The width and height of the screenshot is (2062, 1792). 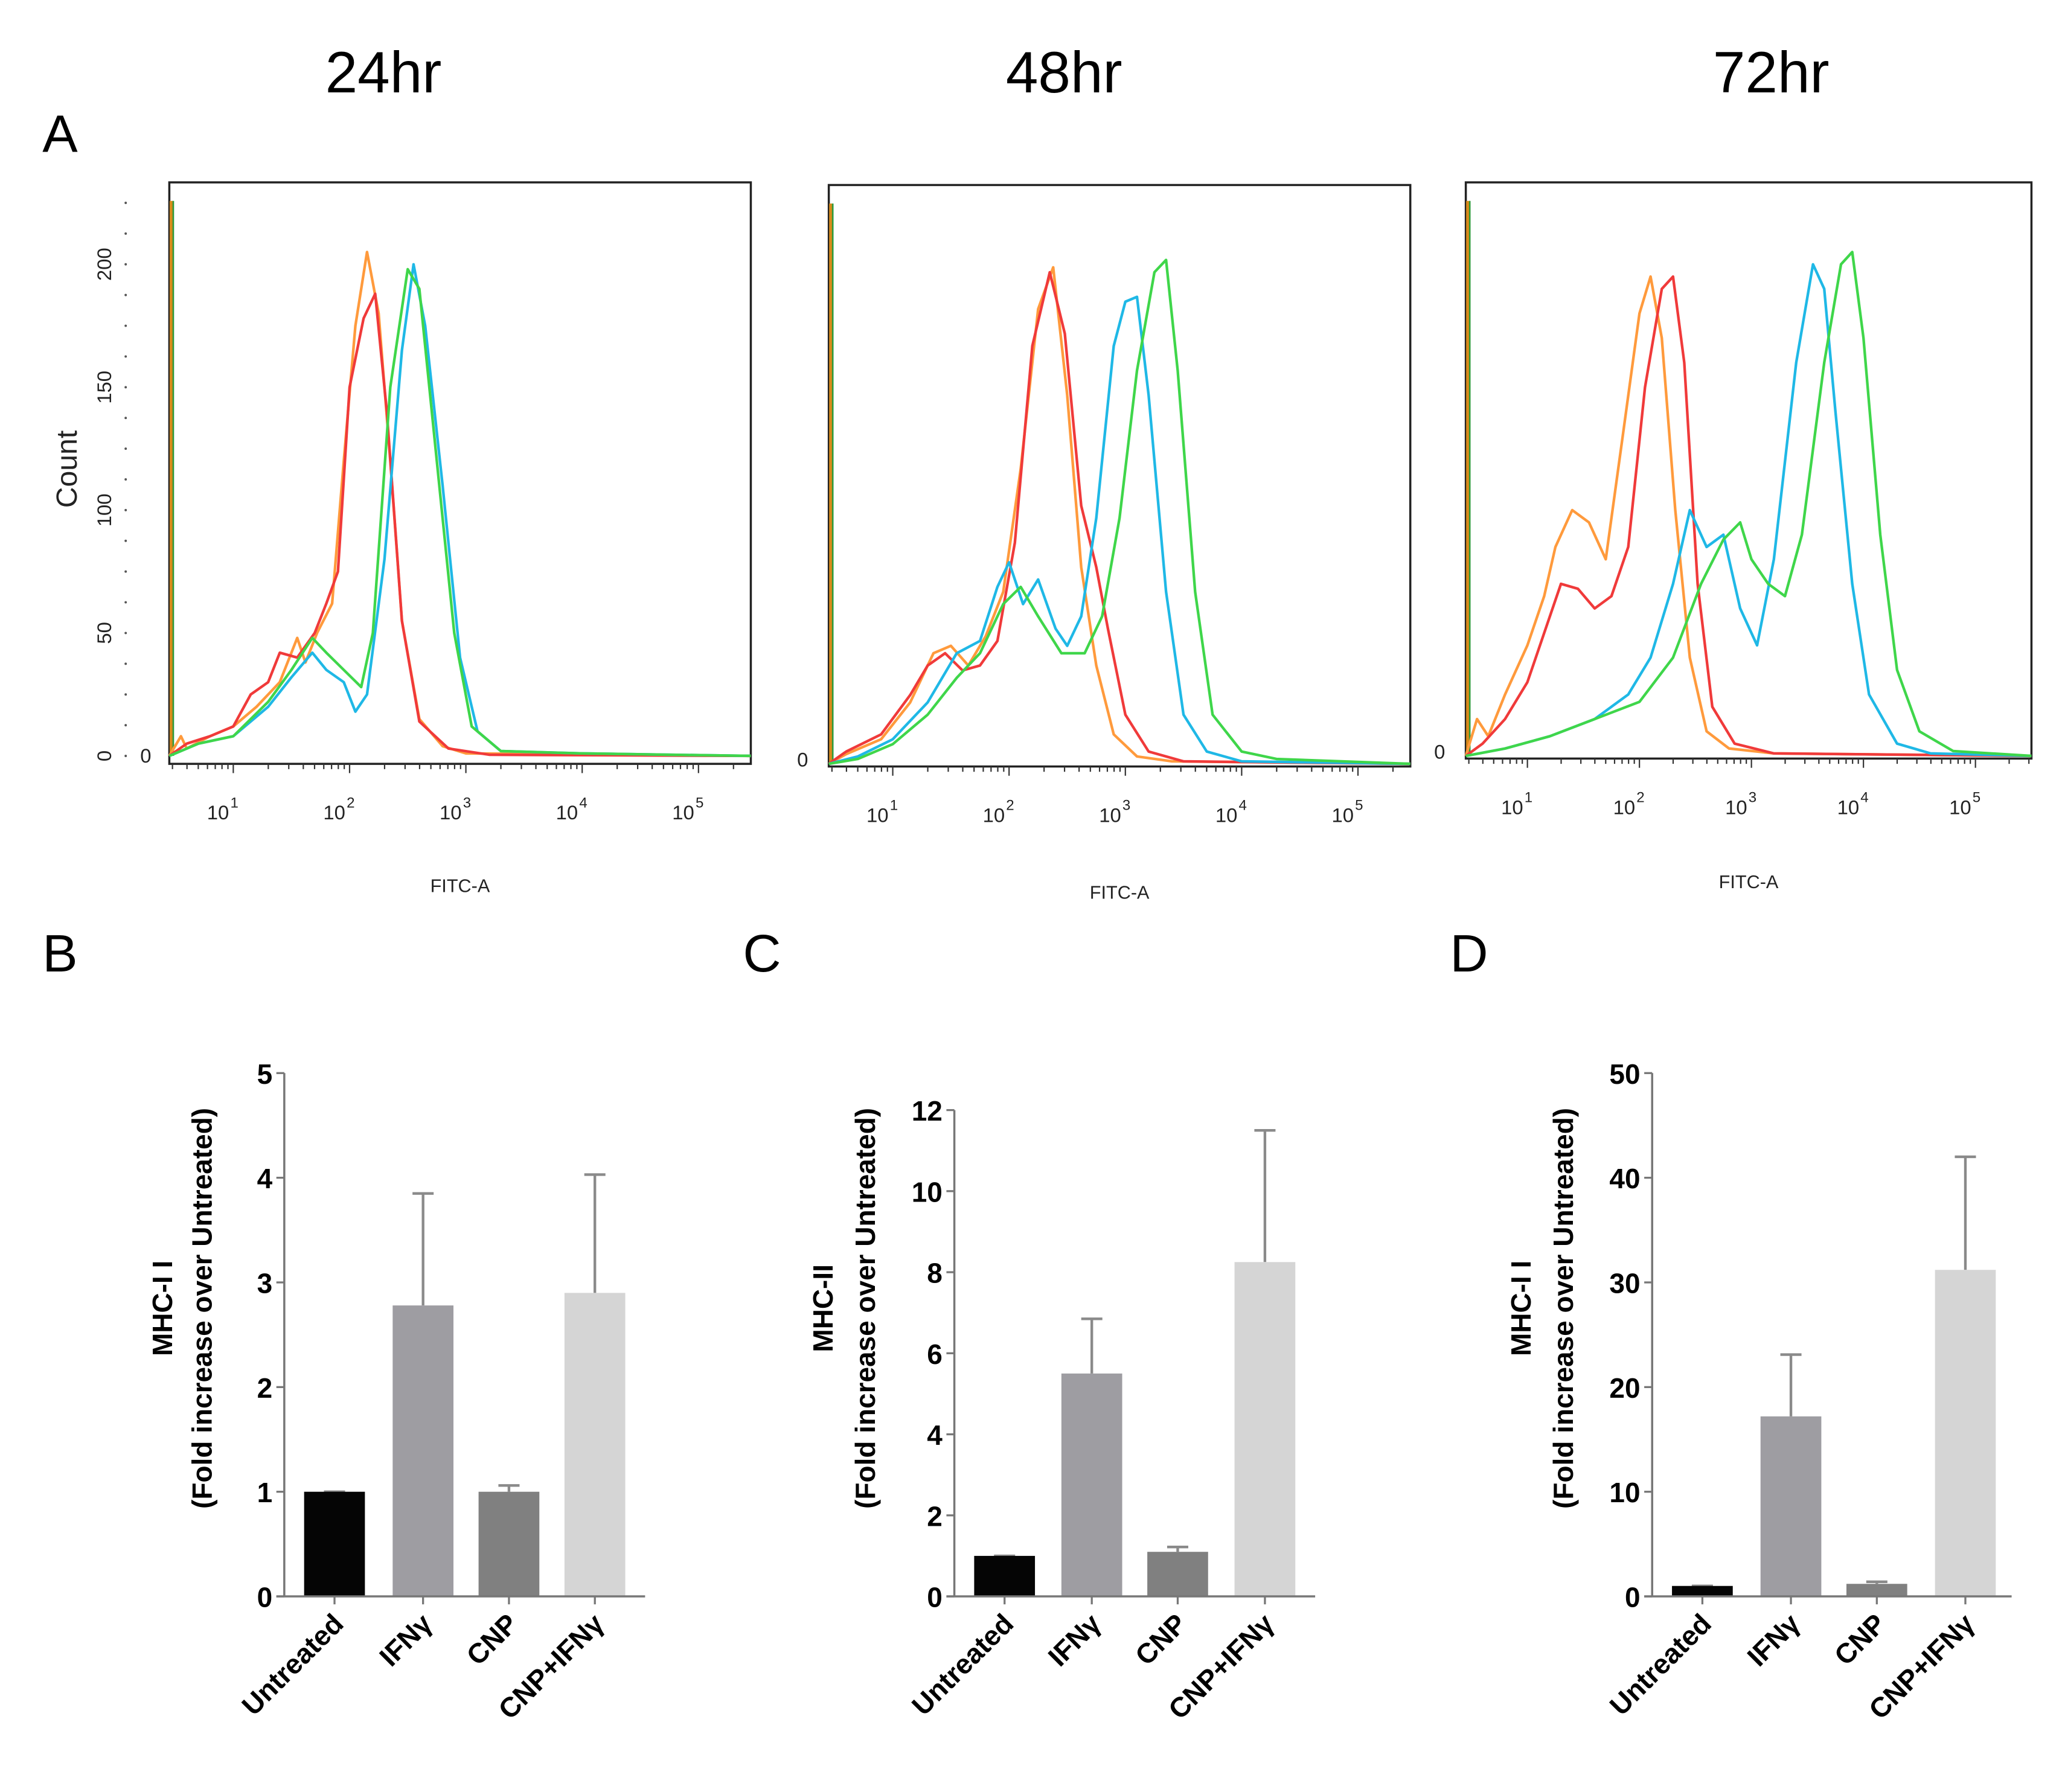 What do you see at coordinates (1064, 72) in the screenshot?
I see `hist-48hr-title: 48hr` at bounding box center [1064, 72].